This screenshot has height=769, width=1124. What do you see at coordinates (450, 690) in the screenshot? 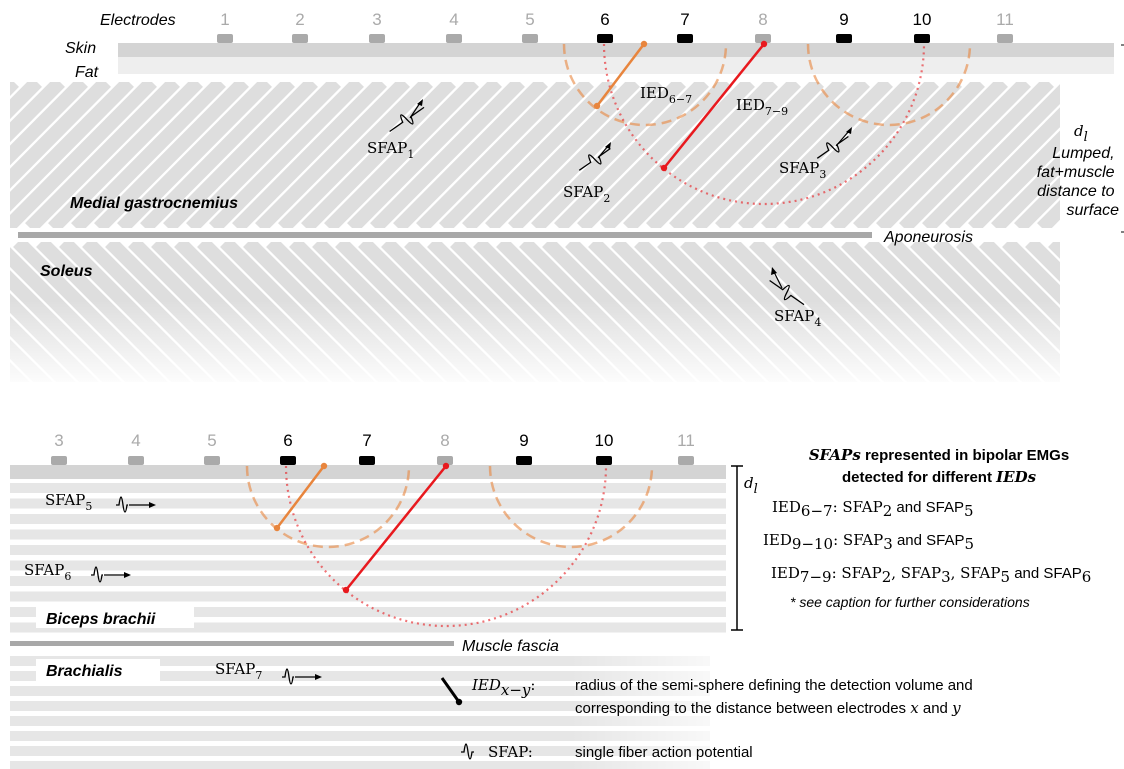
I see `key-ied-line-icon` at bounding box center [450, 690].